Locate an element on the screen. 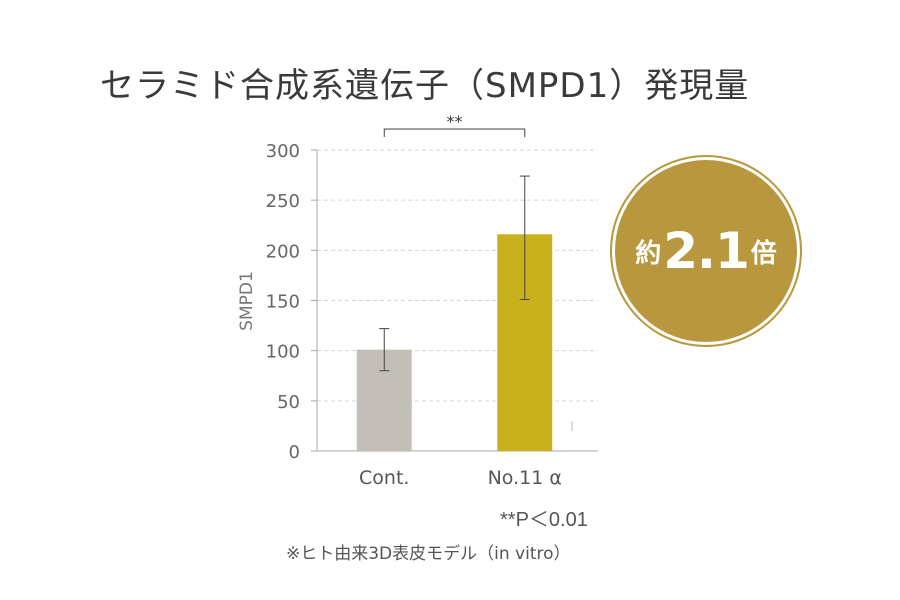 The width and height of the screenshot is (900, 600). footnote: ※ヒト由来3D表皮モデル（in vitro） is located at coordinates (428, 554).